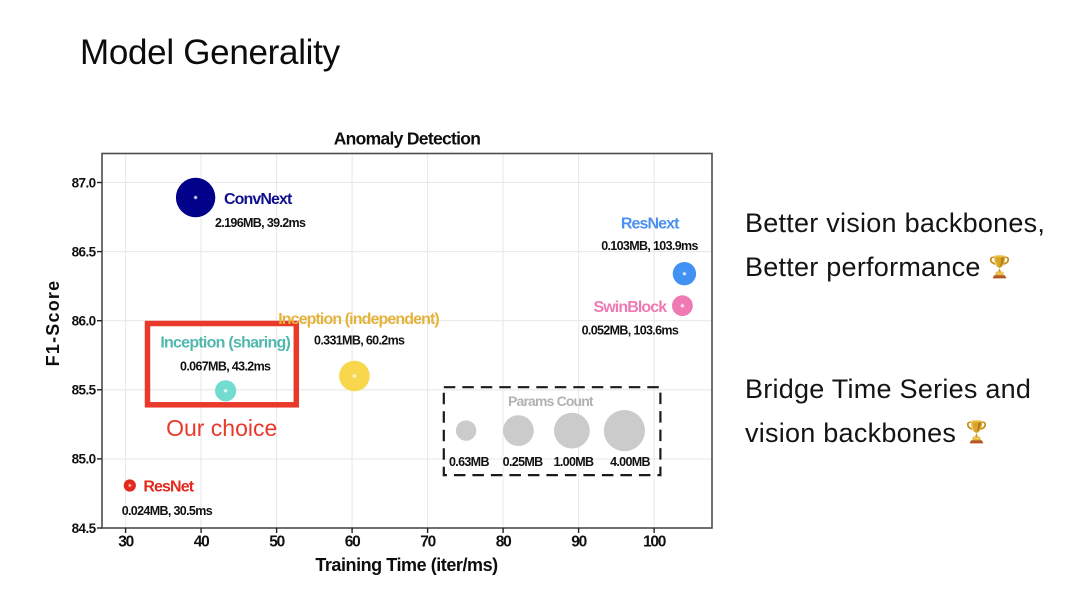  I want to click on svg-text: 50, so click(276, 541).